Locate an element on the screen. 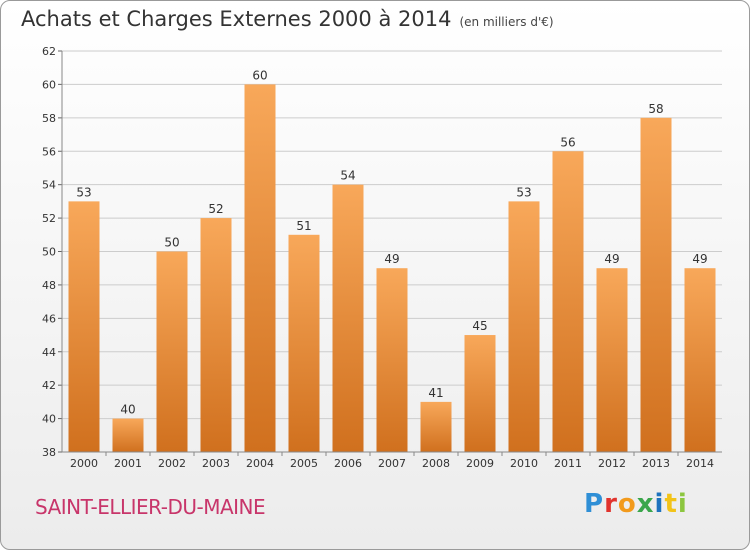  x-tick-label-2008: 2008 is located at coordinates (436, 463).